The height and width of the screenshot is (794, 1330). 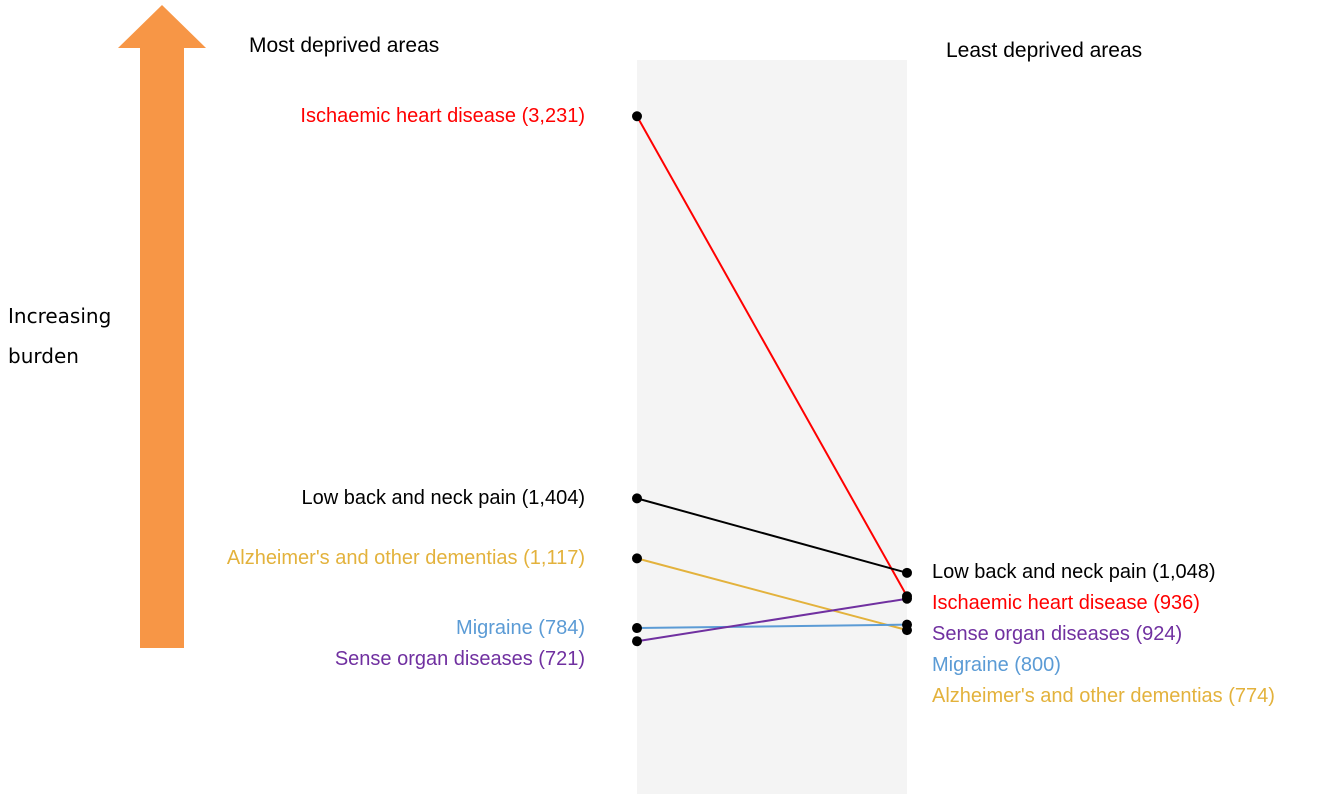 What do you see at coordinates (1251, 696) in the screenshot?
I see `value-label: (774)` at bounding box center [1251, 696].